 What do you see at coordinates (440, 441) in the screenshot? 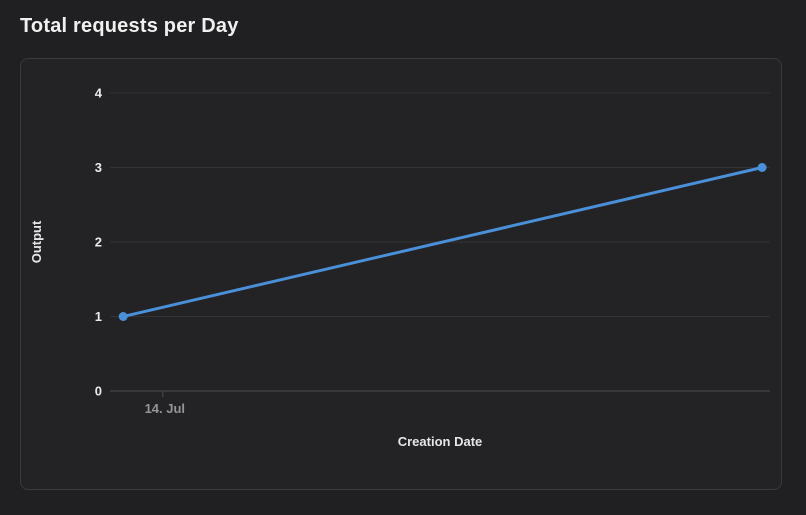
I see `x-axis-title: Creation Date` at bounding box center [440, 441].